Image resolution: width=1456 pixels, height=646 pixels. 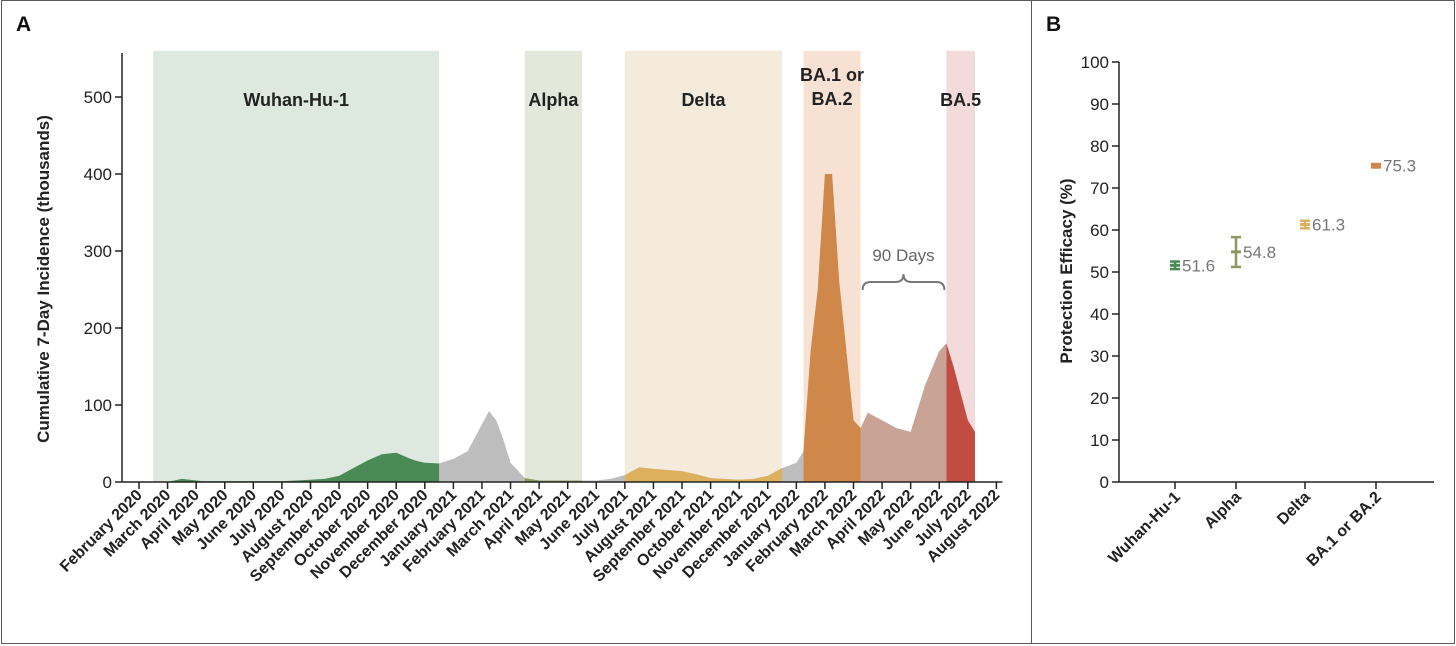 What do you see at coordinates (1099, 104) in the screenshot?
I see `y-tick-label: 90` at bounding box center [1099, 104].